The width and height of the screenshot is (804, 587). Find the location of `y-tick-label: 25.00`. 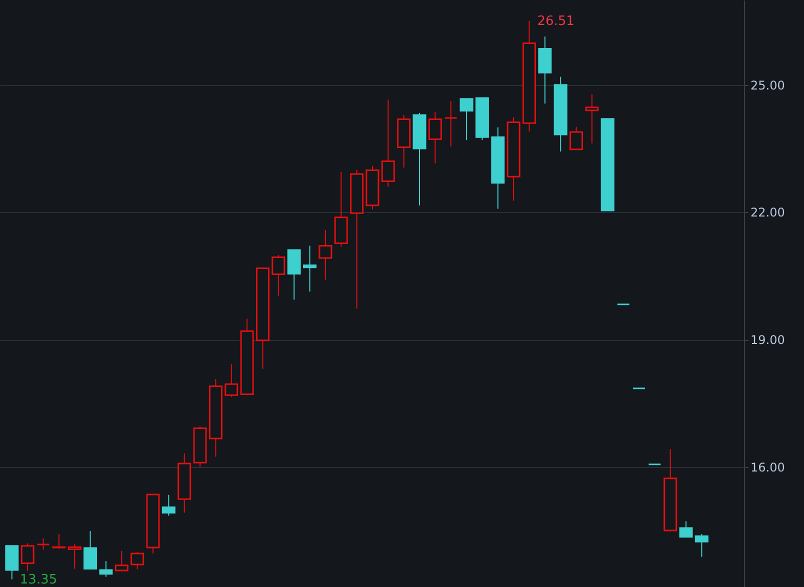

y-tick-label: 25.00 is located at coordinates (767, 85).